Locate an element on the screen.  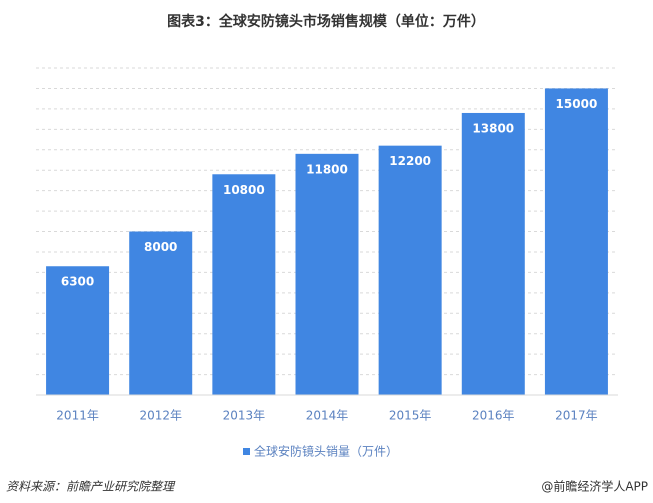
x-tick-label: 2014年 is located at coordinates (327, 416).